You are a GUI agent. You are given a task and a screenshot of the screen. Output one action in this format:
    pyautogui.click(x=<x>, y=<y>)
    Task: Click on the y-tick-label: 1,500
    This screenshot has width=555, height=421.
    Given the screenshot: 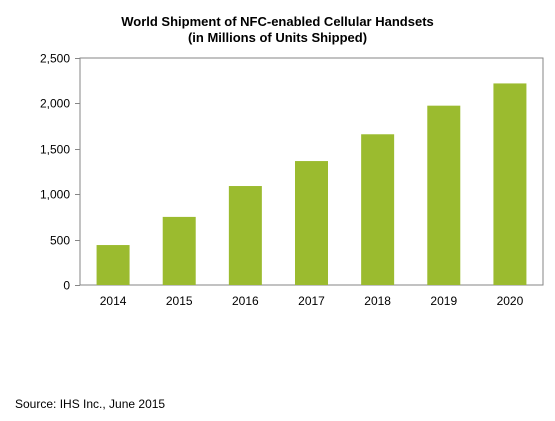 What is the action you would take?
    pyautogui.click(x=55, y=150)
    